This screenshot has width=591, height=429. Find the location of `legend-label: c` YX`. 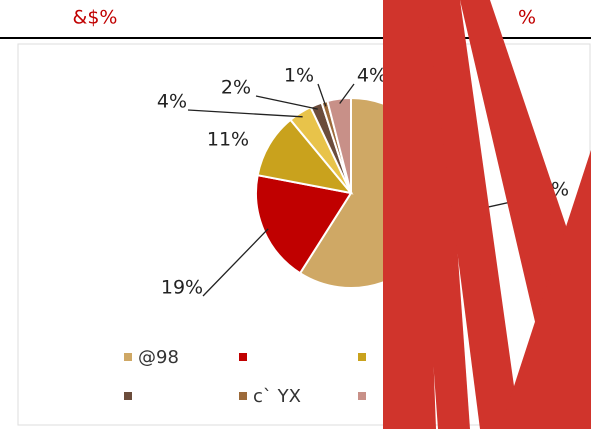

legend-label: c` YX is located at coordinates (277, 396).